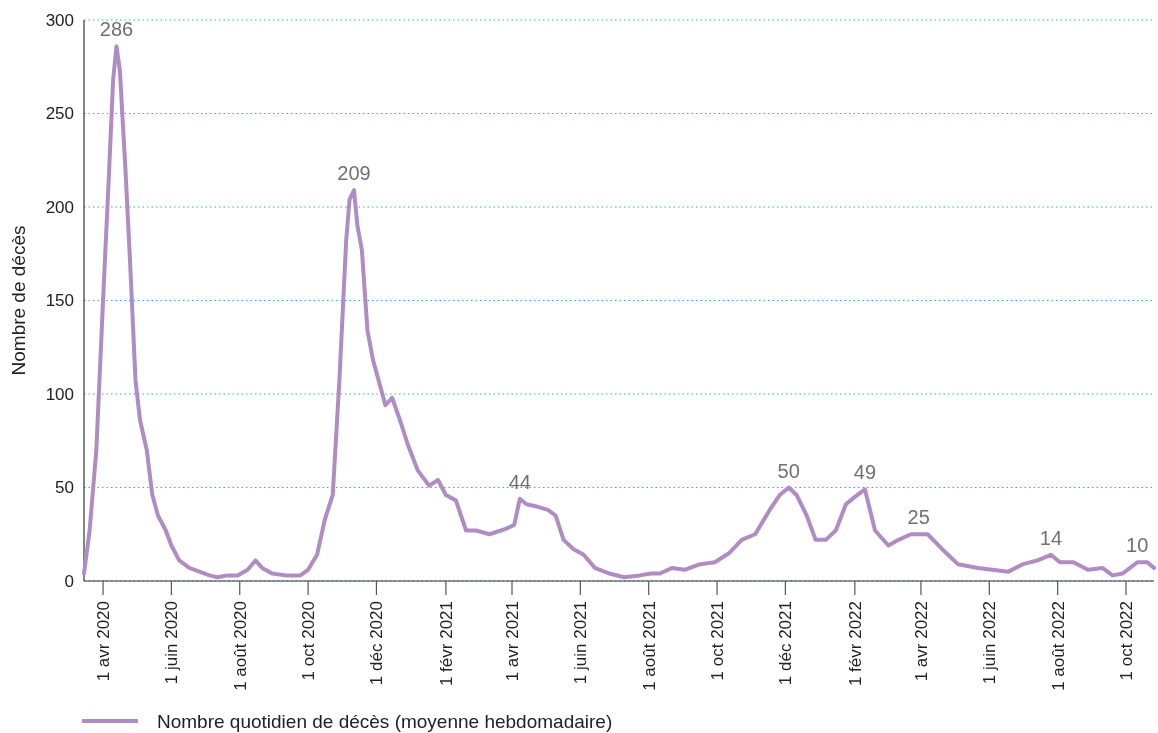 This screenshot has width=1158, height=733. Describe the element at coordinates (717, 641) in the screenshot. I see `x-tick-label: 1 oct 2021` at that location.